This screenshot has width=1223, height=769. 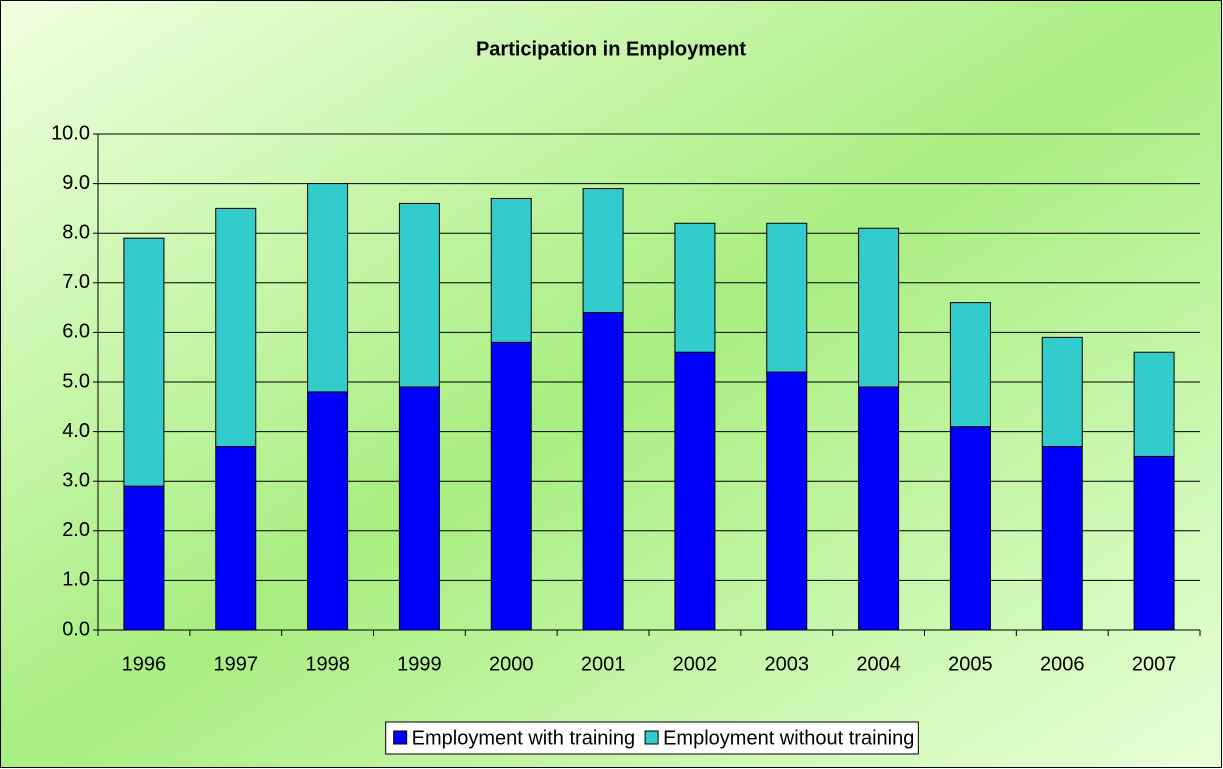 What do you see at coordinates (144, 664) in the screenshot?
I see `x-tick-label: 1996` at bounding box center [144, 664].